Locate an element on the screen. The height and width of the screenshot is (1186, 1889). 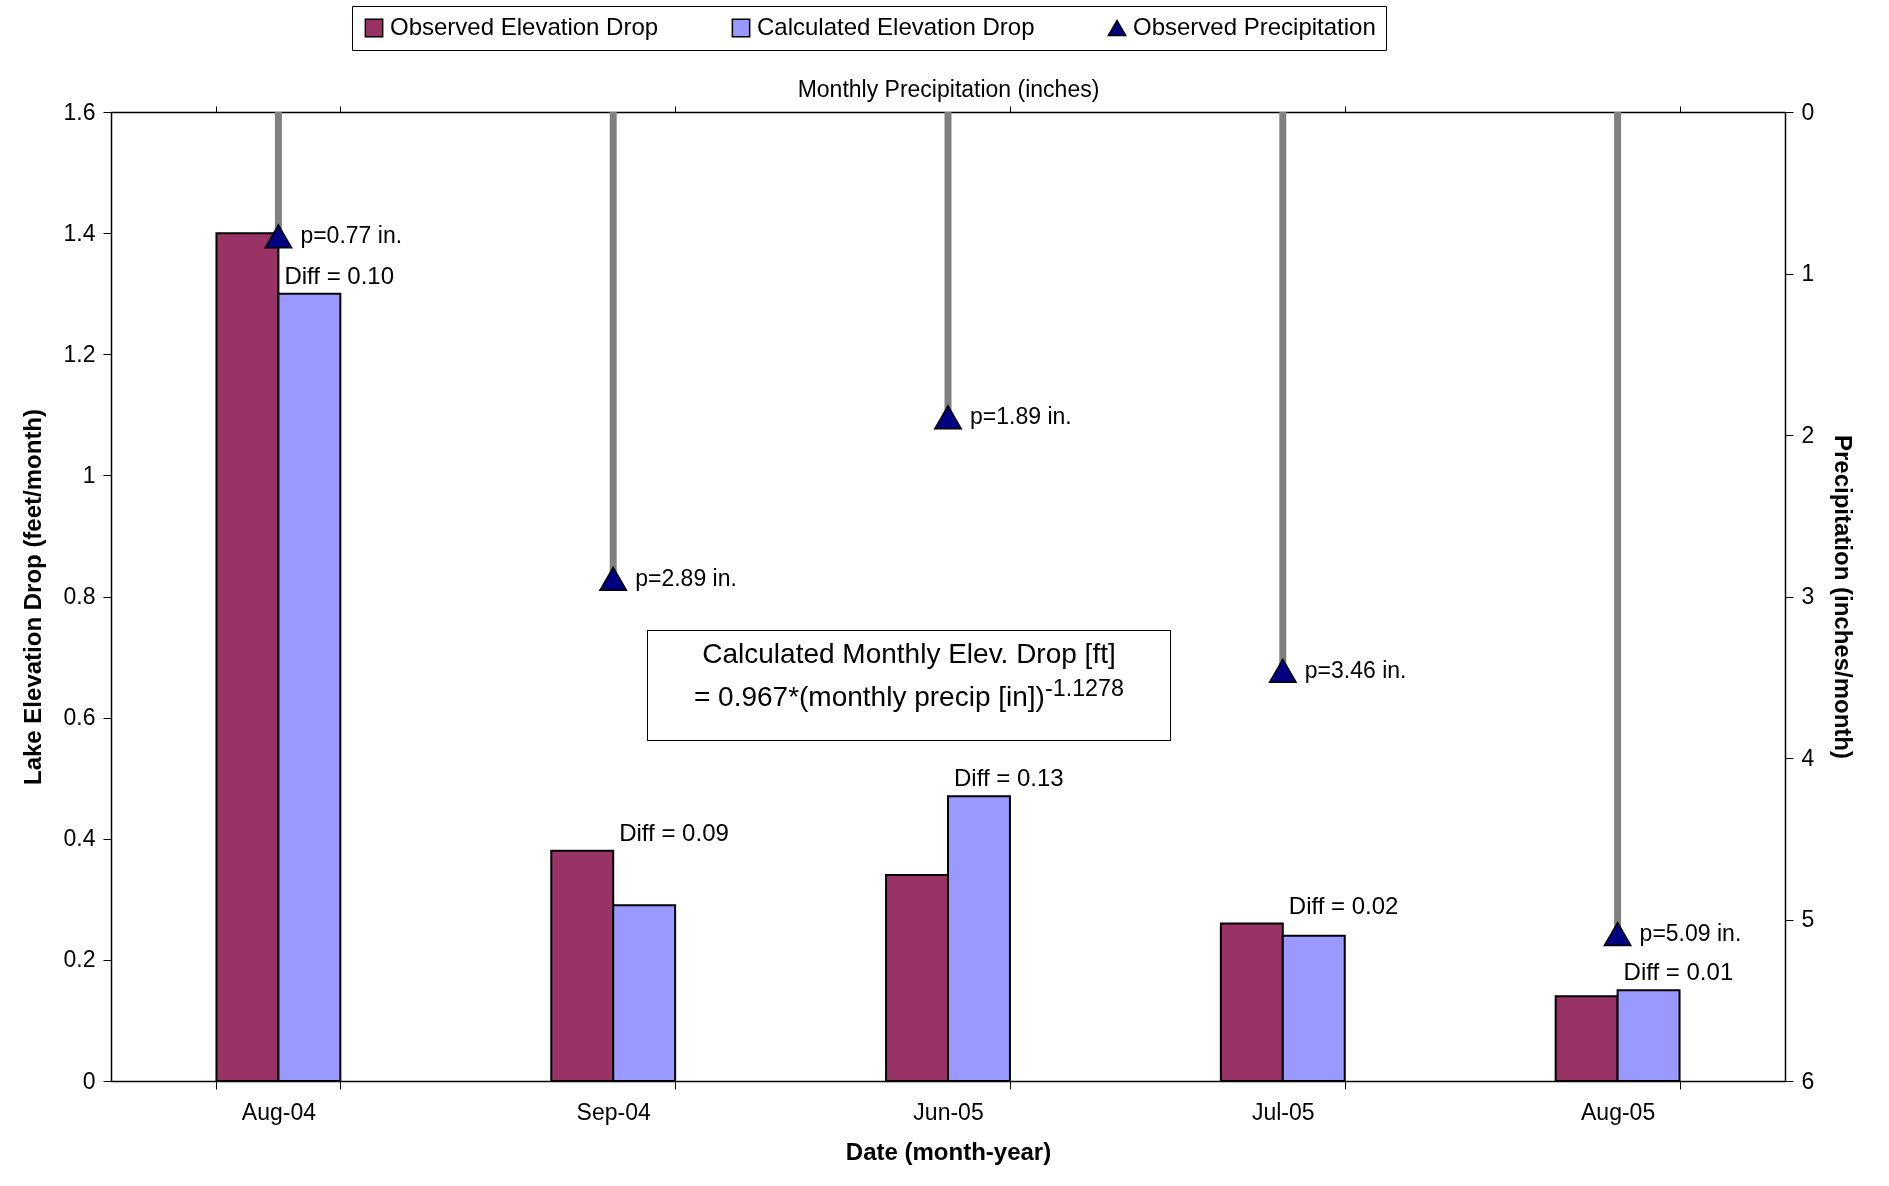
annotation: Diff = 0.02 is located at coordinates (1343, 905).